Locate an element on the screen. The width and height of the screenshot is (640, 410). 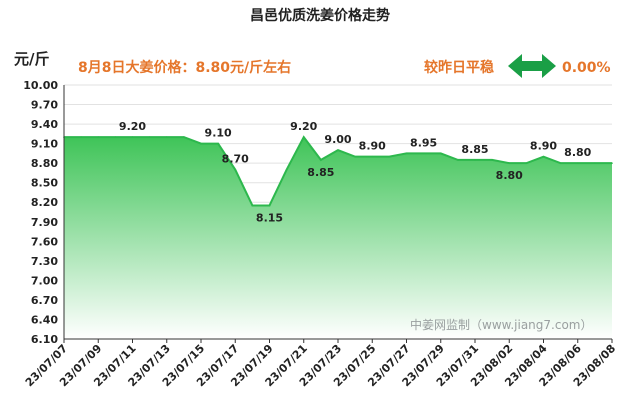
y-tick-13: 10.00 is located at coordinates (40, 85).